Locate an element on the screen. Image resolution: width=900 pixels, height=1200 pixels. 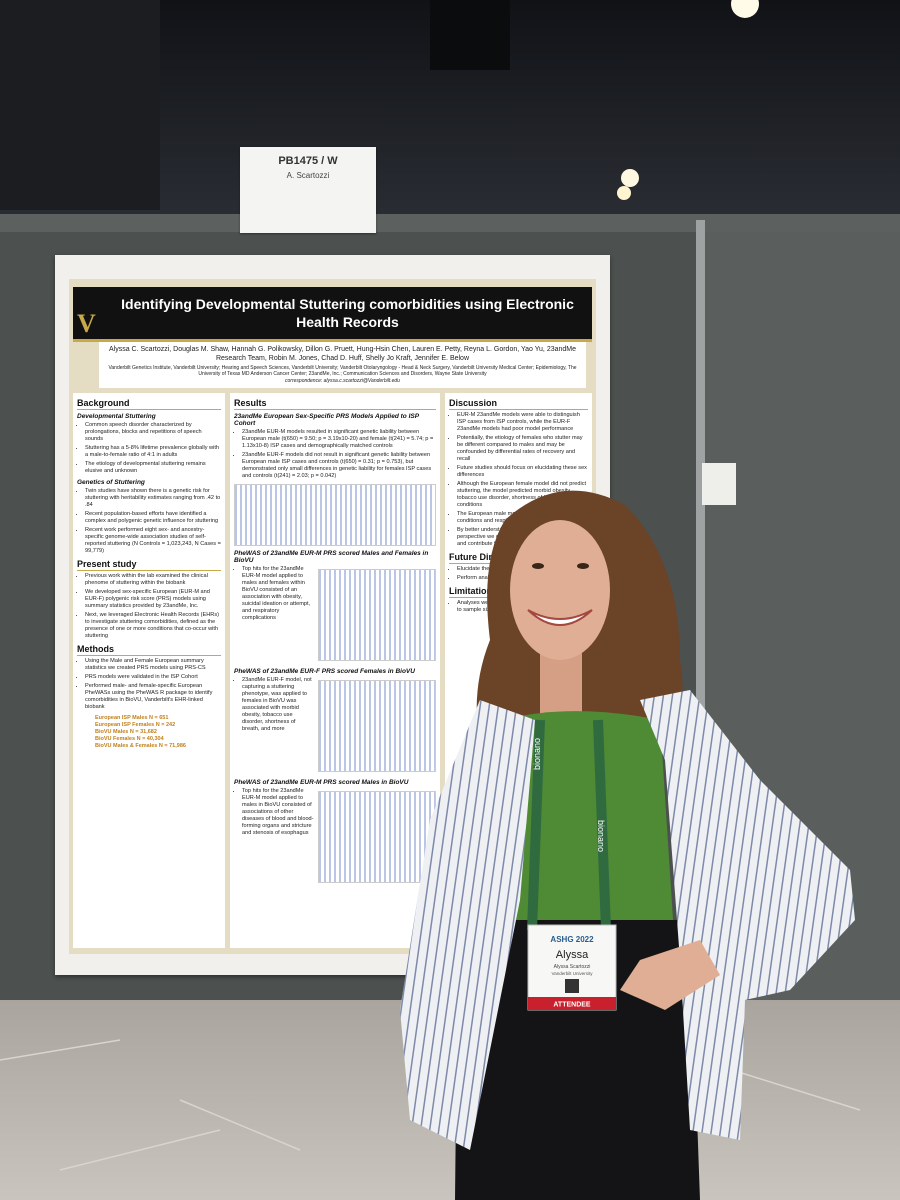
badge is located at coordinates (572, 967).